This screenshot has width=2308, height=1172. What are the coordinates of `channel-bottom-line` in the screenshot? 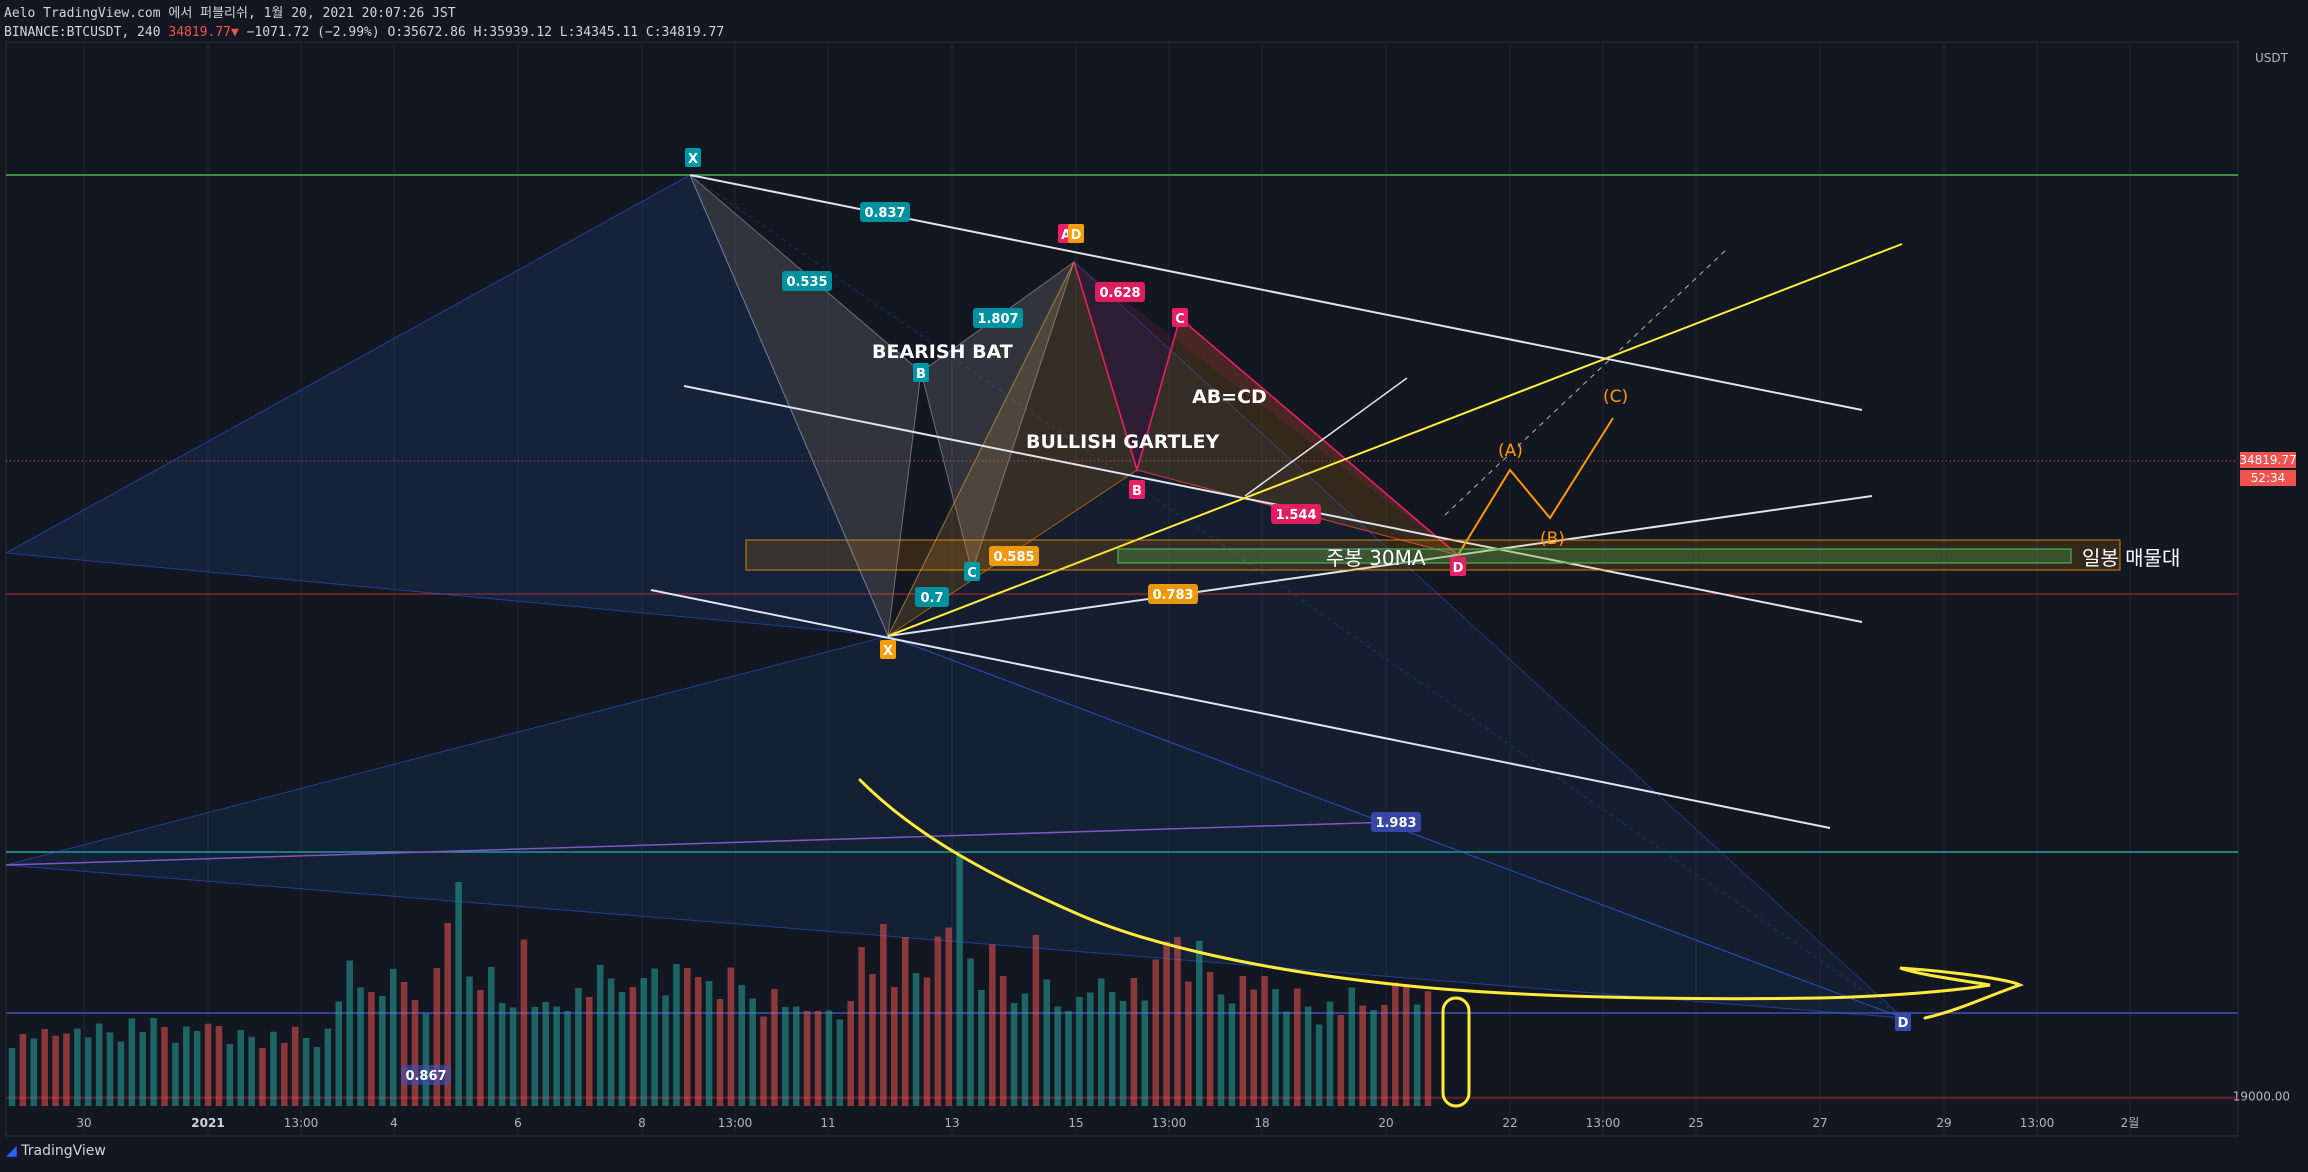 It's located at (1240, 709).